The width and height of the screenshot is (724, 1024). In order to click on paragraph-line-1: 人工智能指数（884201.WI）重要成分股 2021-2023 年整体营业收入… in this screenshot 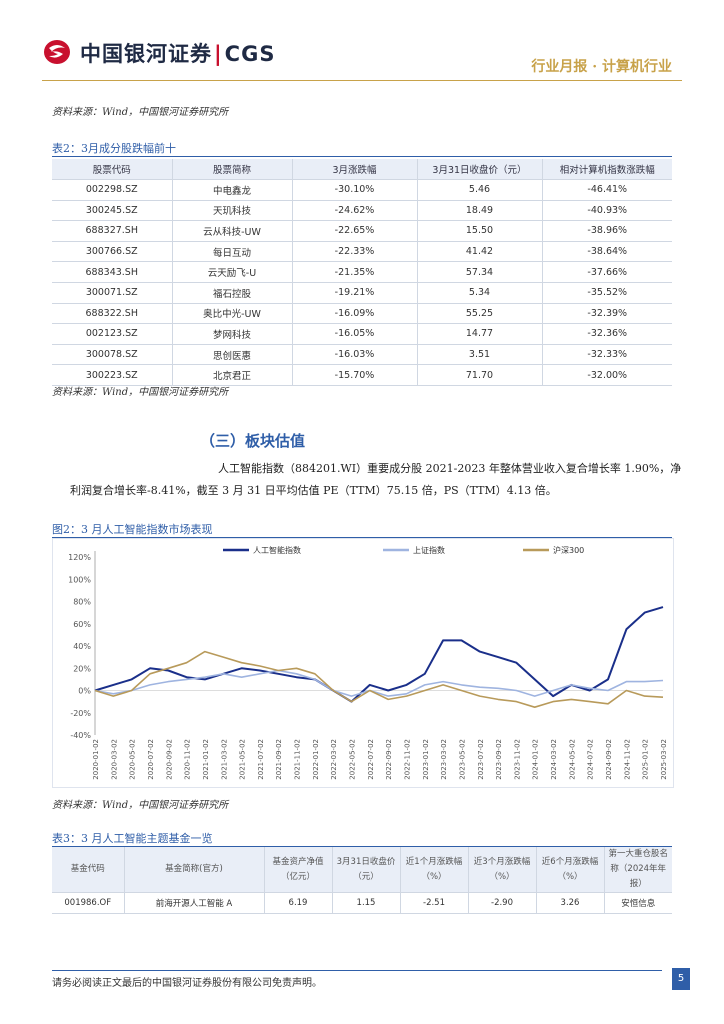, I will do `click(450, 468)`.